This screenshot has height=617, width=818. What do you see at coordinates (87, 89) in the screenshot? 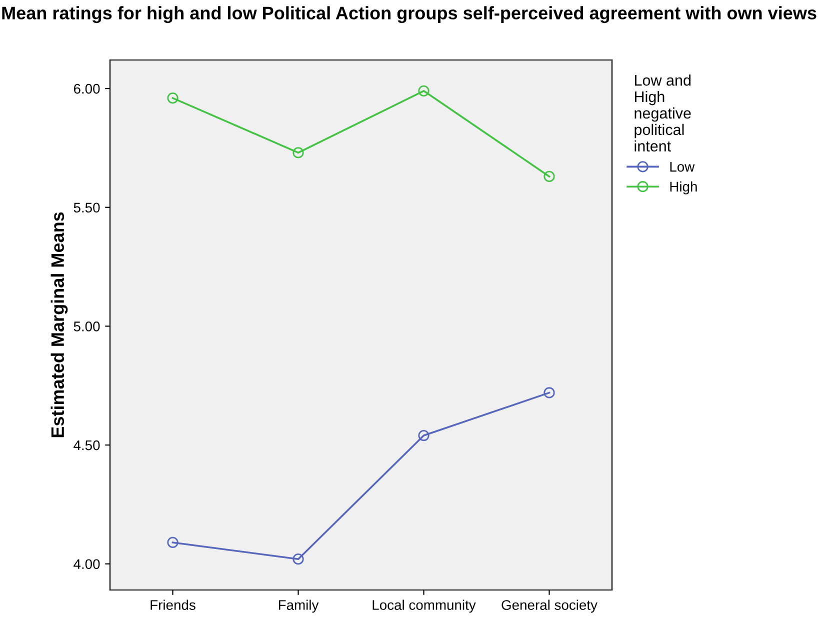
I see `y-tick-label: 6.00` at bounding box center [87, 89].